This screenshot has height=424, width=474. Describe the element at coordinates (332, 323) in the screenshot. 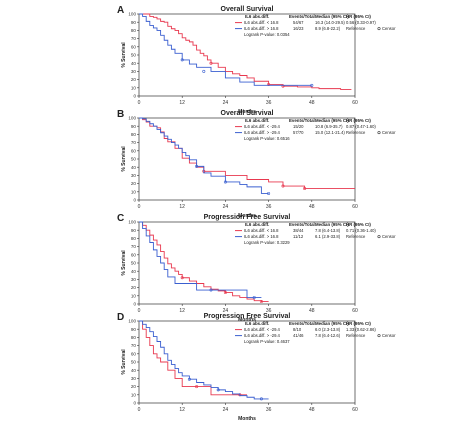

I see `legend-header: Median (95% CI)` at that location.